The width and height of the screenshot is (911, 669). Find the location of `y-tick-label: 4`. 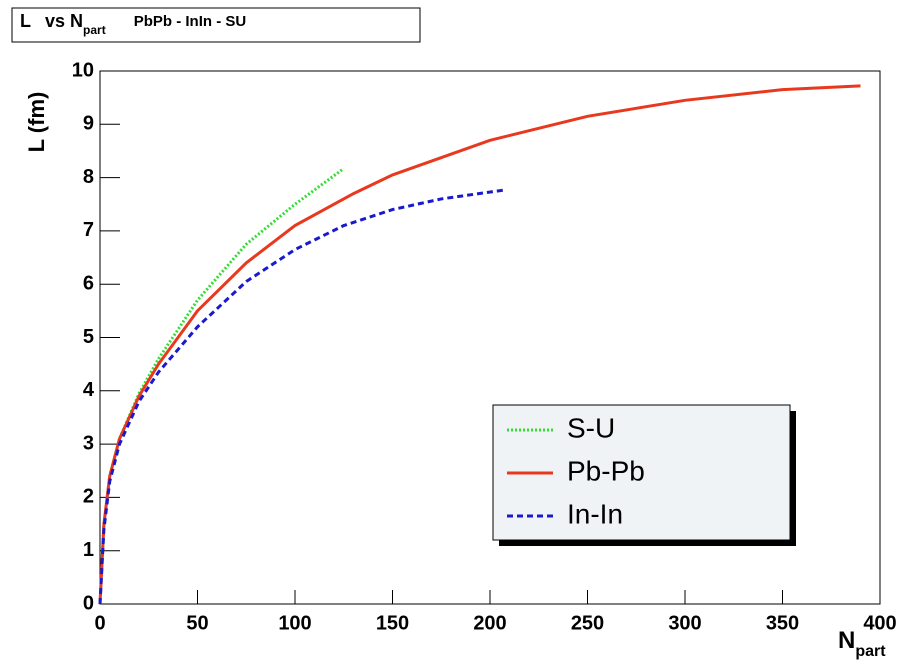

y-tick-label: 4 is located at coordinates (89, 390).